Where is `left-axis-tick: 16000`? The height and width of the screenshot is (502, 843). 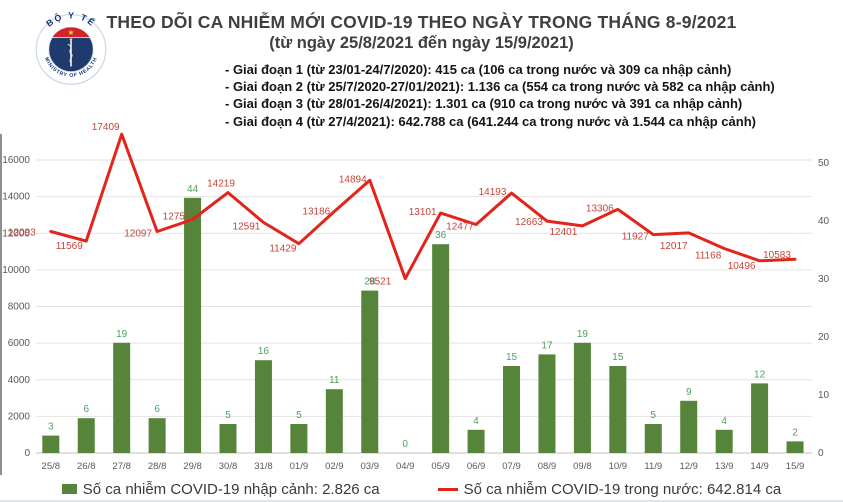
left-axis-tick: 16000 is located at coordinates (16, 160).